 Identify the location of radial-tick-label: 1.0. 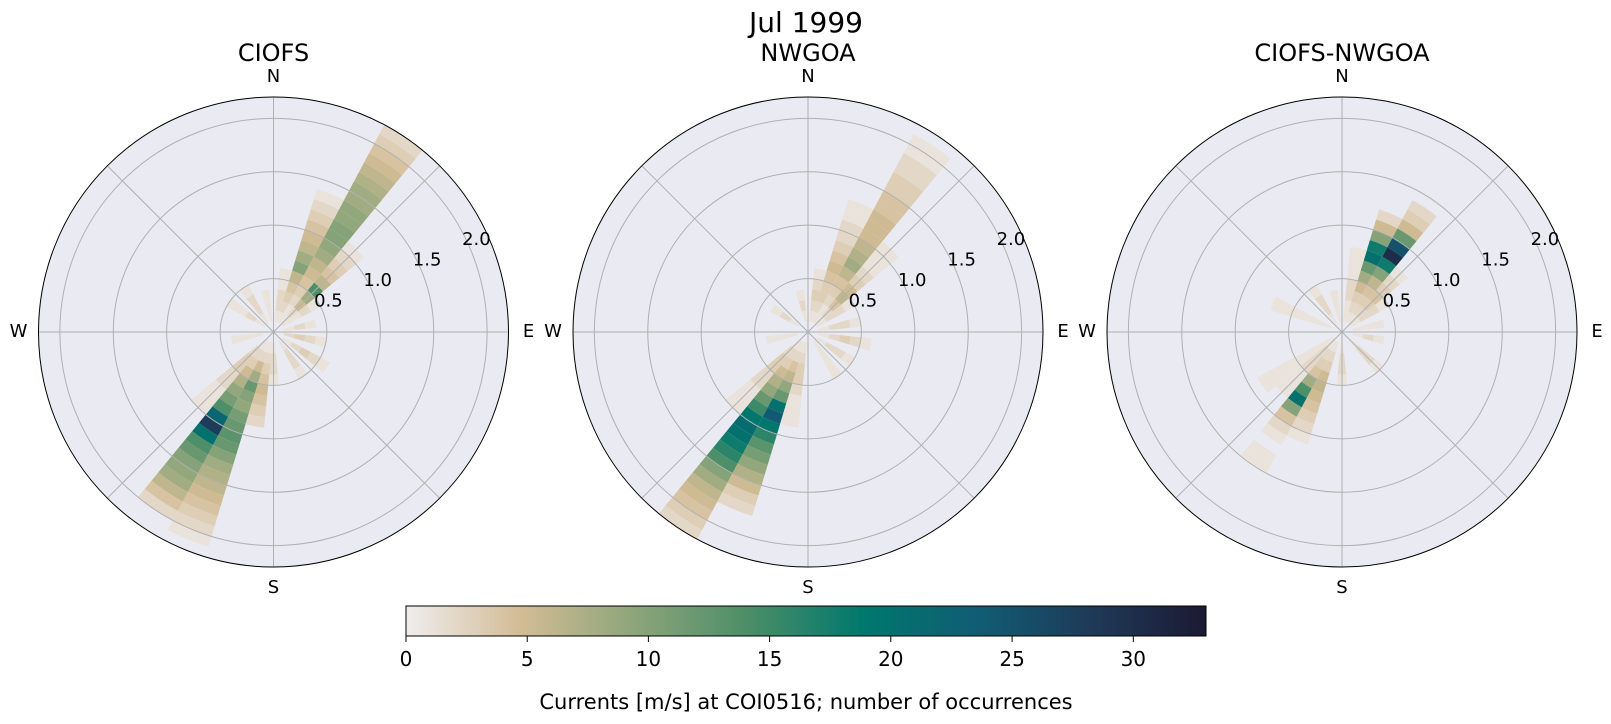
(1446, 280).